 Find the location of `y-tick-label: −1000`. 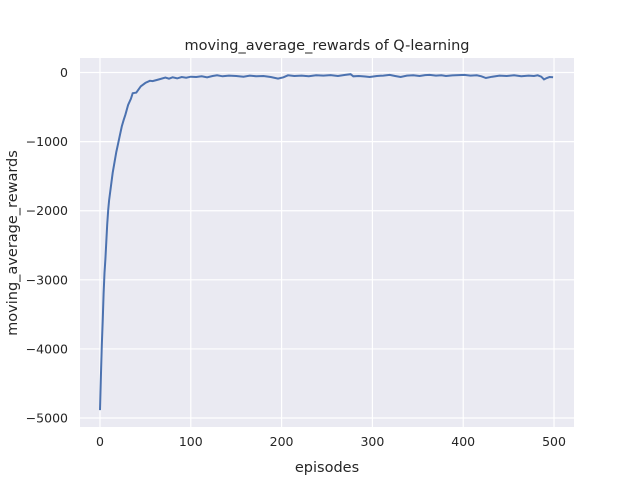

y-tick-label: −1000 is located at coordinates (47, 141).